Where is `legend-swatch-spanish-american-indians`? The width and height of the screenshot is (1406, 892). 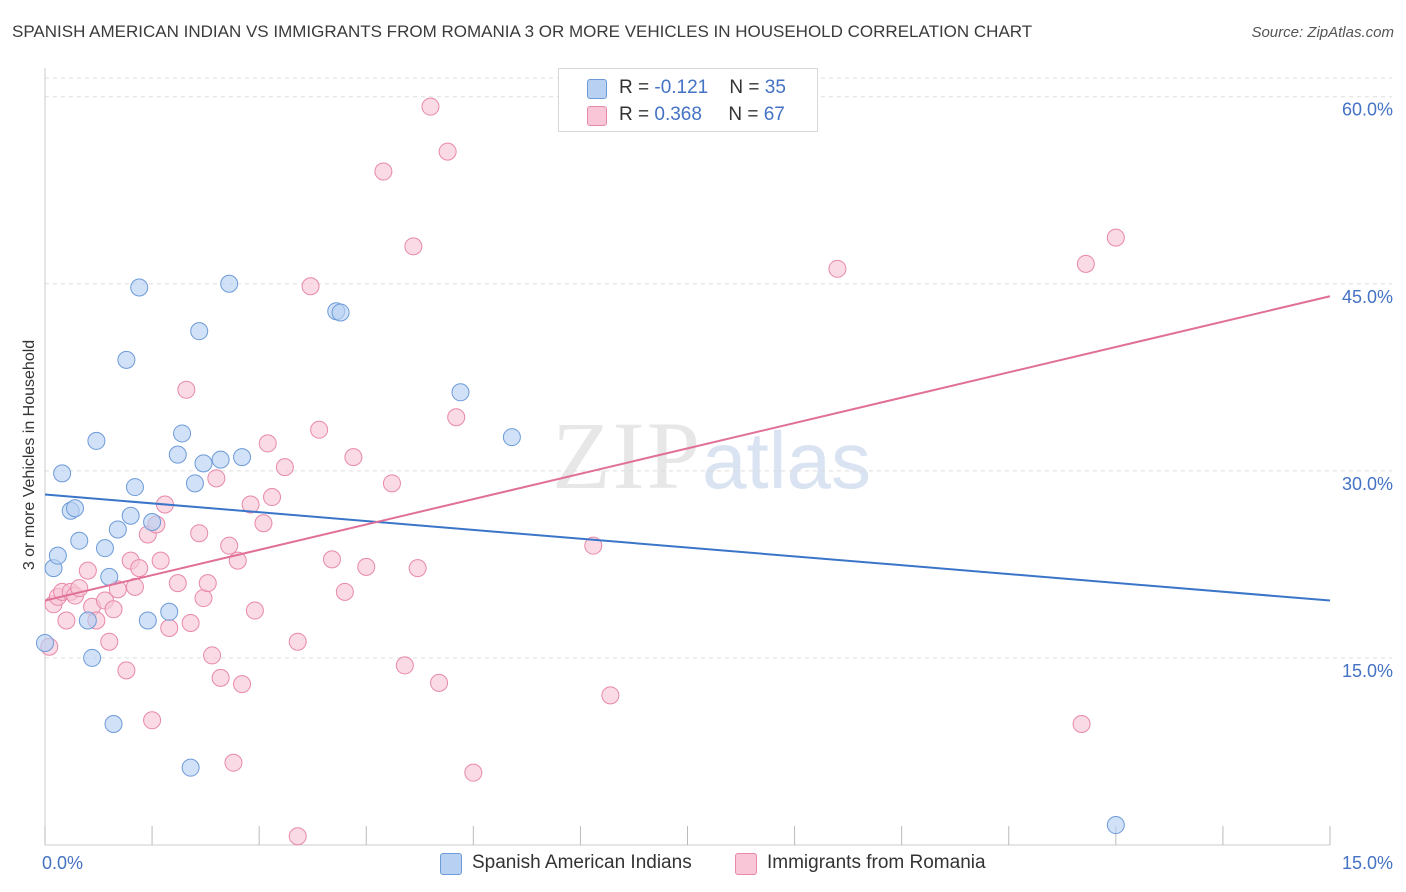 legend-swatch-spanish-american-indians is located at coordinates (451, 864).